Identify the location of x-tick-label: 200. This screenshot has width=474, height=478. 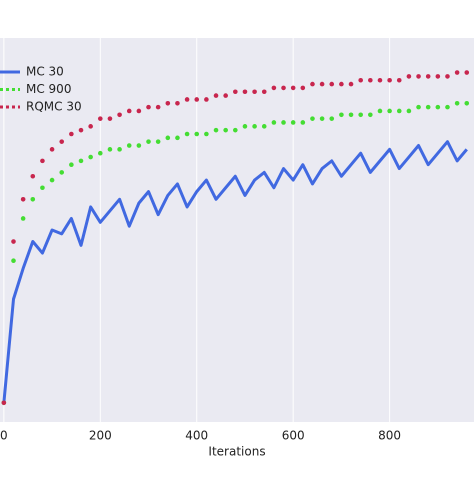
(100, 436).